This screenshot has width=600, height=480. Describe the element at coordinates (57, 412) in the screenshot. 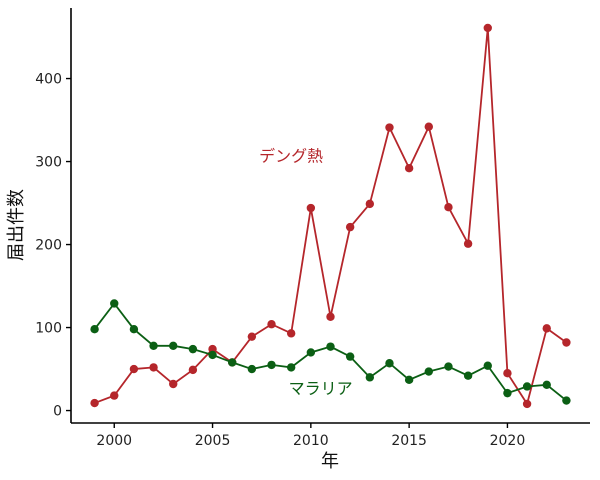

I see `y-tick-label: 0` at that location.